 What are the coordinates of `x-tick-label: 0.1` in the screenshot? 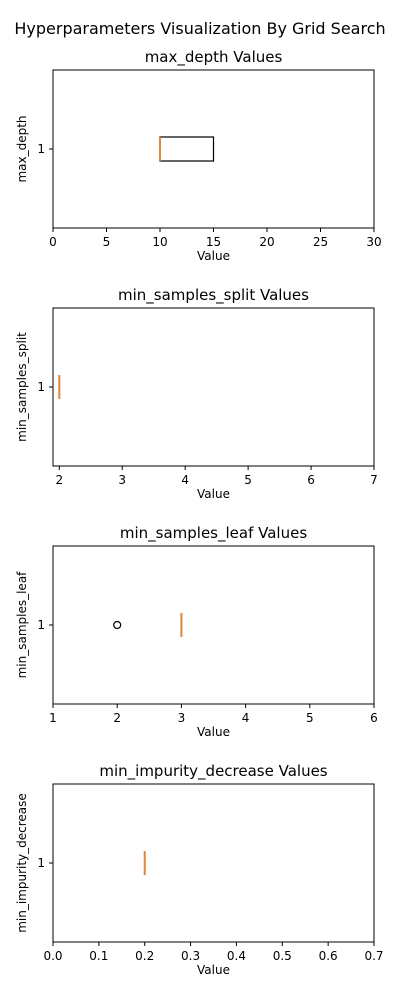 It's located at (98, 956).